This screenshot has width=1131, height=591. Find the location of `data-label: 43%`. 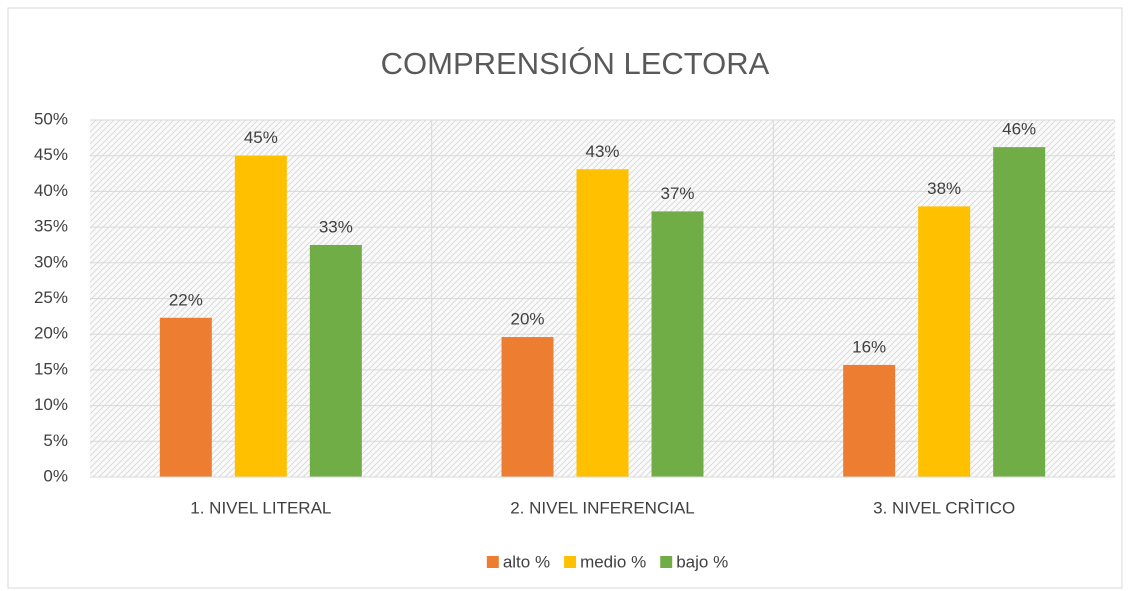

data-label: 43% is located at coordinates (602, 151).